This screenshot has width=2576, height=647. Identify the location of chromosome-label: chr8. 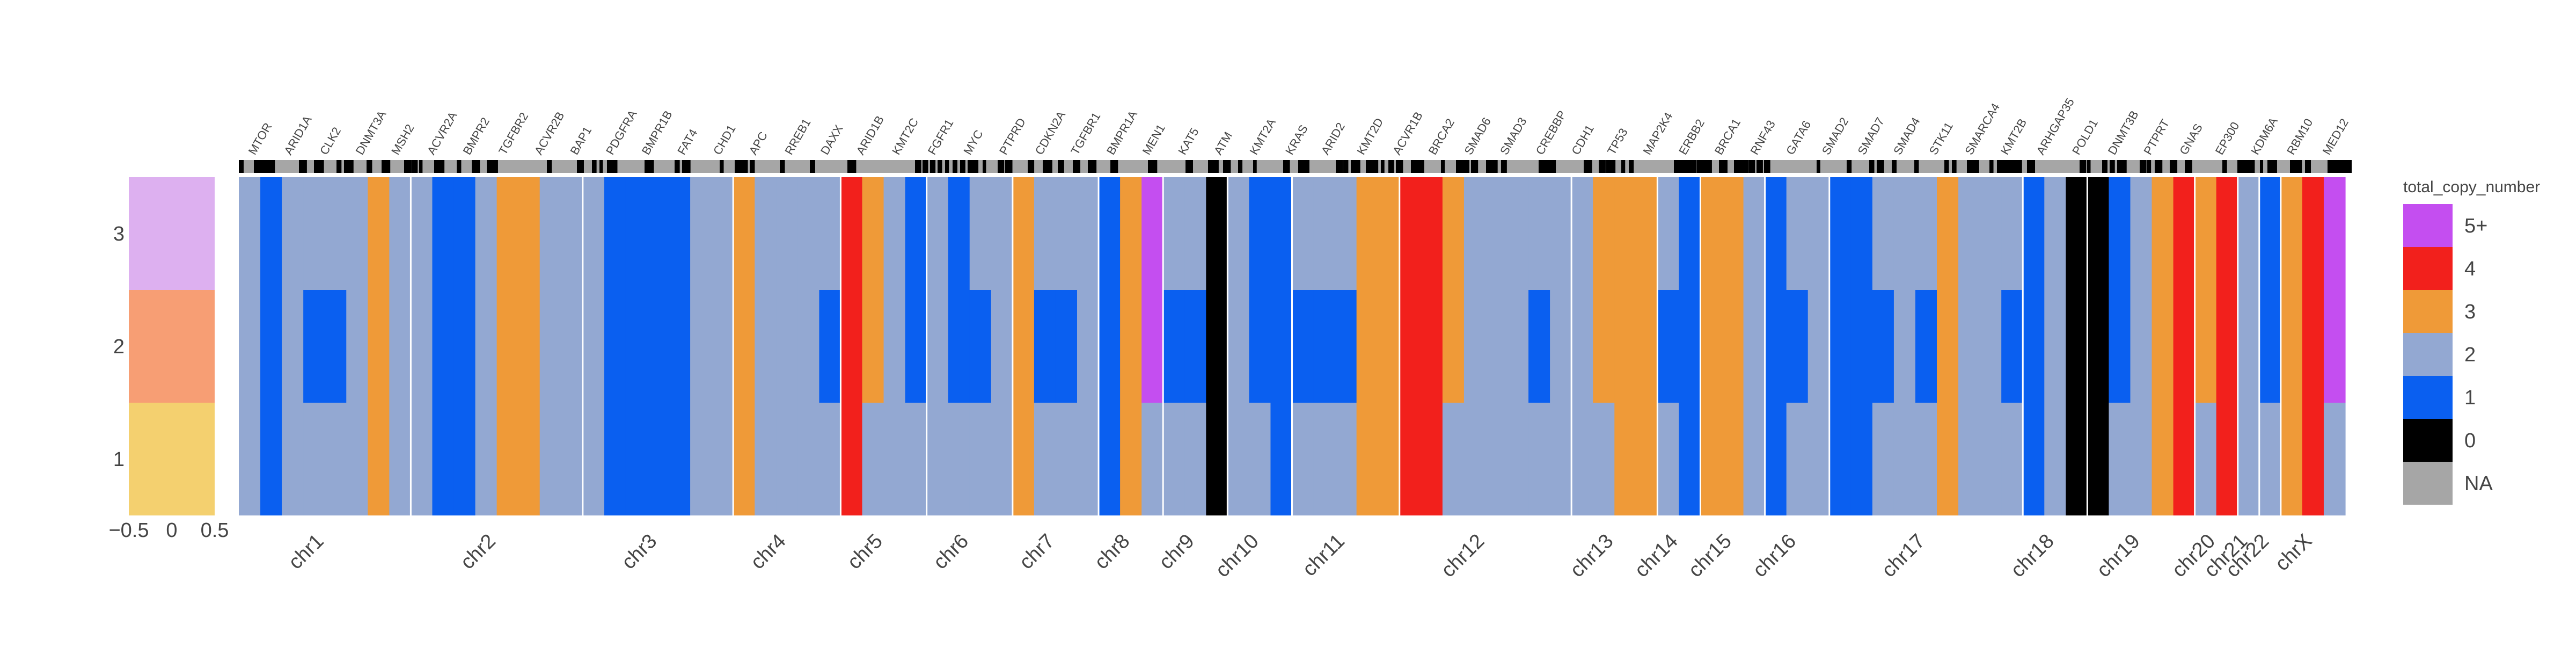
(1113, 552).